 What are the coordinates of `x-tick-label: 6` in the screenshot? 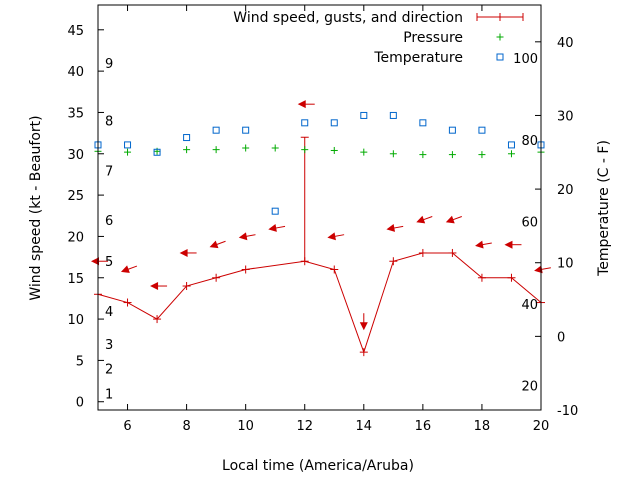 It's located at (127, 426).